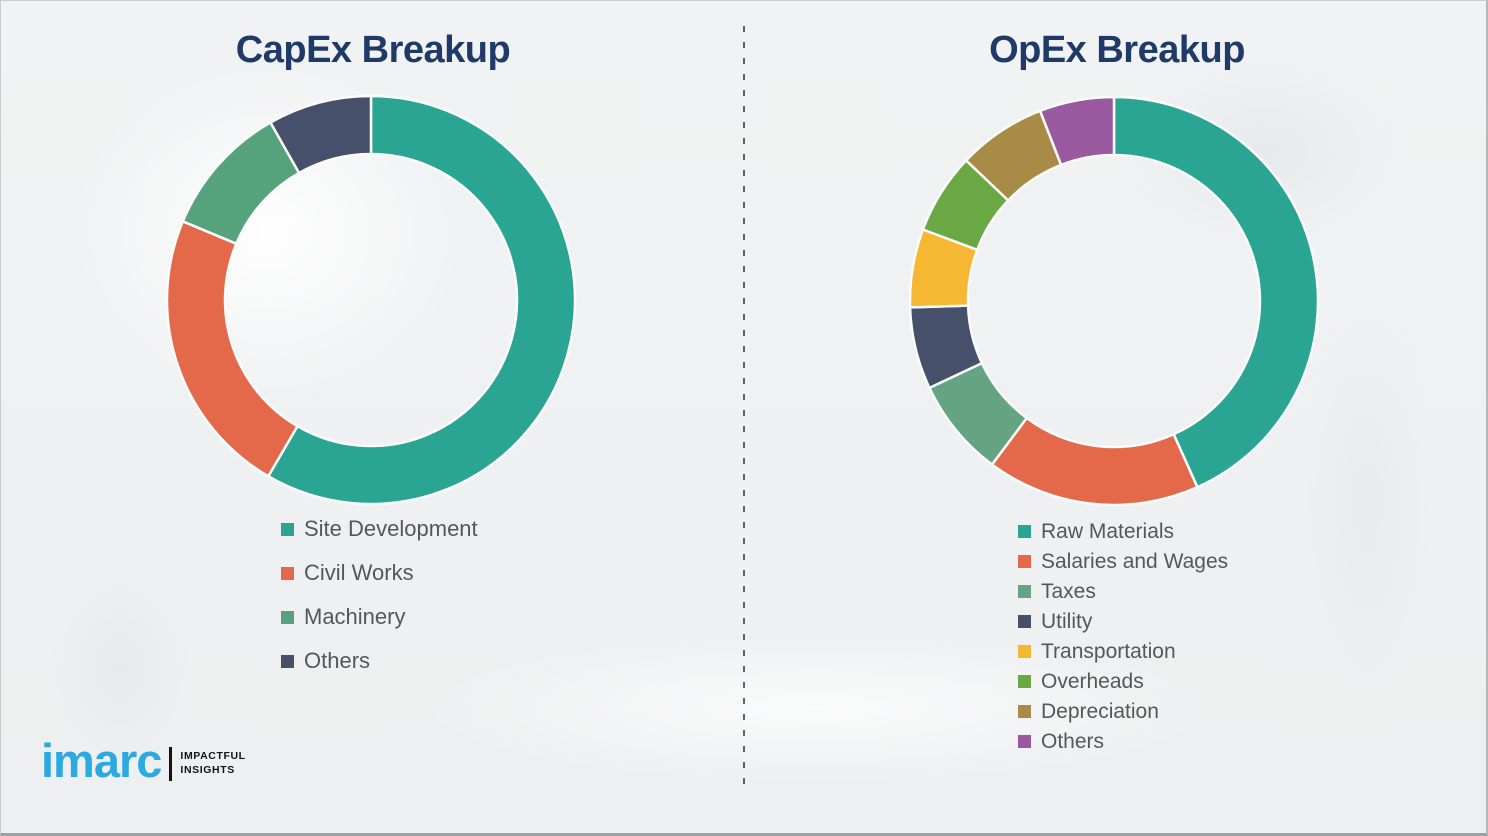 Image resolution: width=1488 pixels, height=836 pixels. What do you see at coordinates (1024, 561) in the screenshot?
I see `opex-legend-swatch-salaries-and-wages` at bounding box center [1024, 561].